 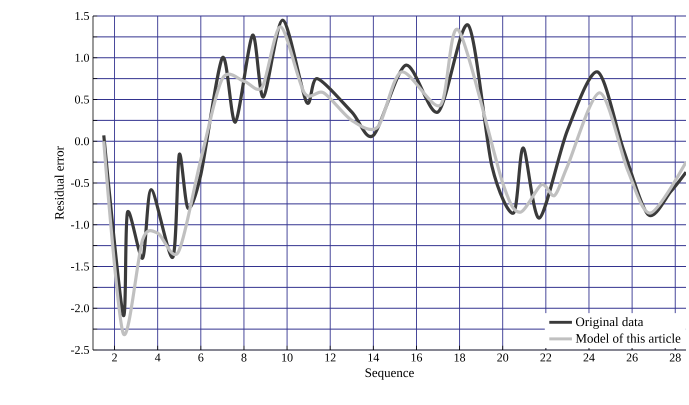 What do you see at coordinates (59, 183) in the screenshot?
I see `y-axis-title: Residual error` at bounding box center [59, 183].